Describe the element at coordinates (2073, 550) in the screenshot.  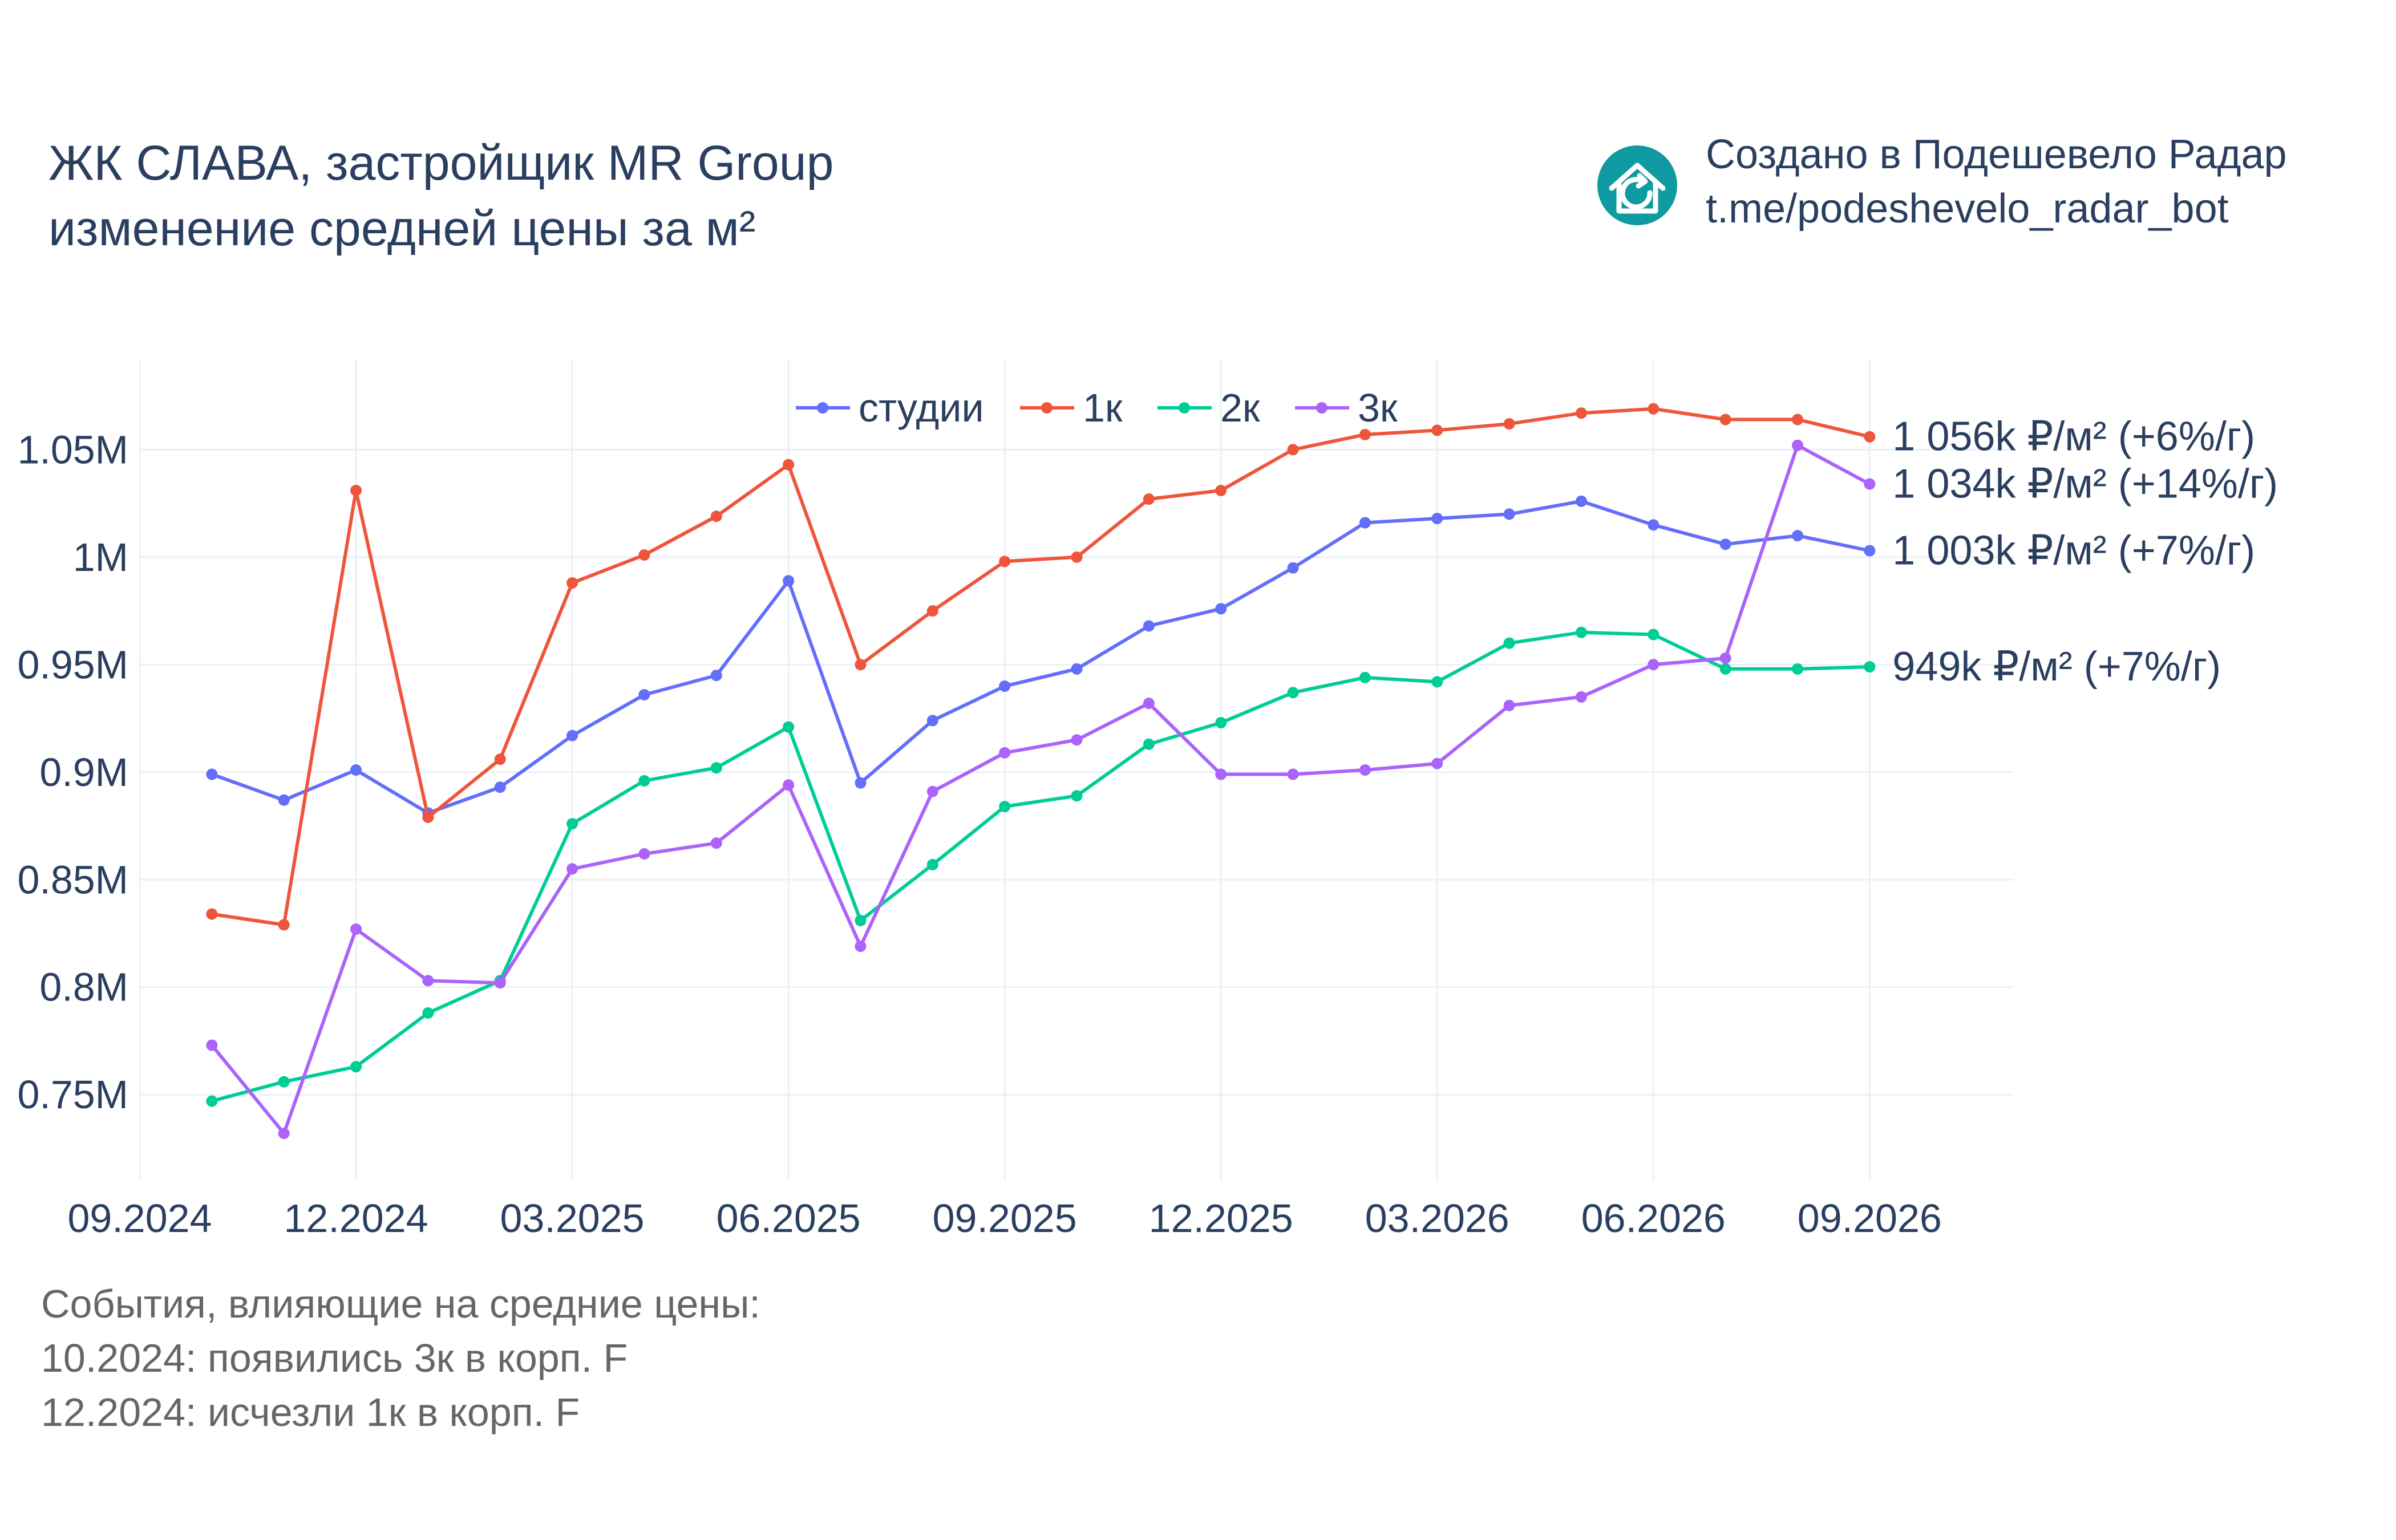
I see `end-value-label: 1 003k ₽/м² (+7%/г)` at that location.